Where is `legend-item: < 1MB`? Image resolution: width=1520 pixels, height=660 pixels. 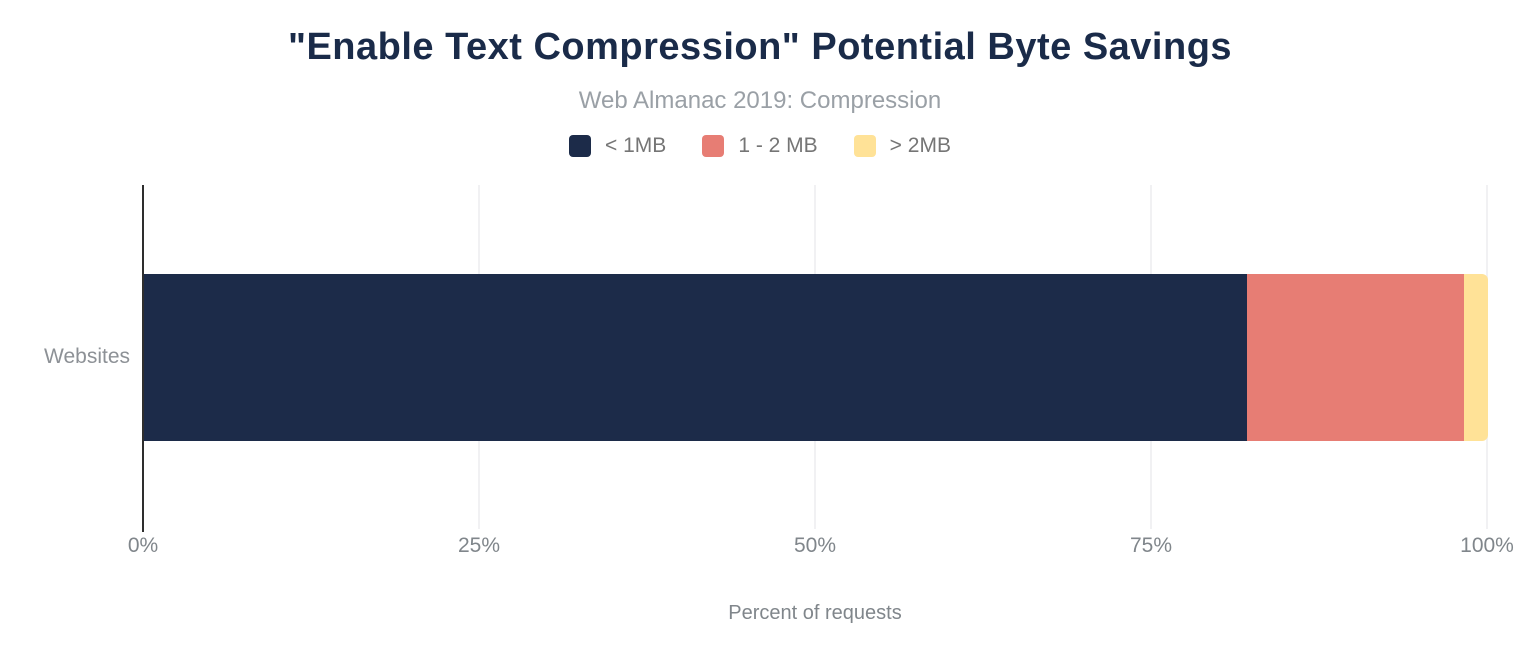 legend-item: < 1MB is located at coordinates (617, 146).